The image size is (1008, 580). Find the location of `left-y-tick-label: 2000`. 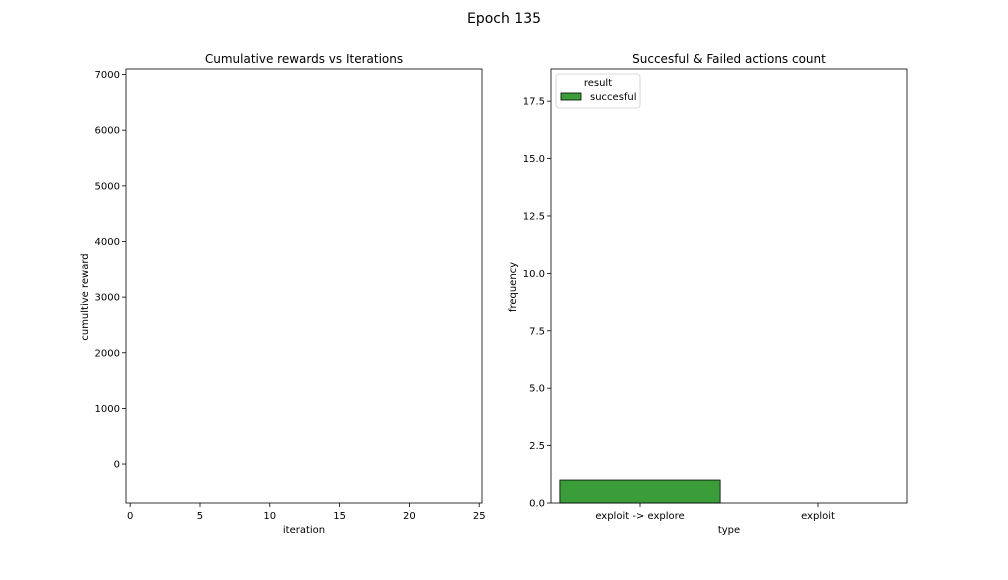

left-y-tick-label: 2000 is located at coordinates (107, 353).